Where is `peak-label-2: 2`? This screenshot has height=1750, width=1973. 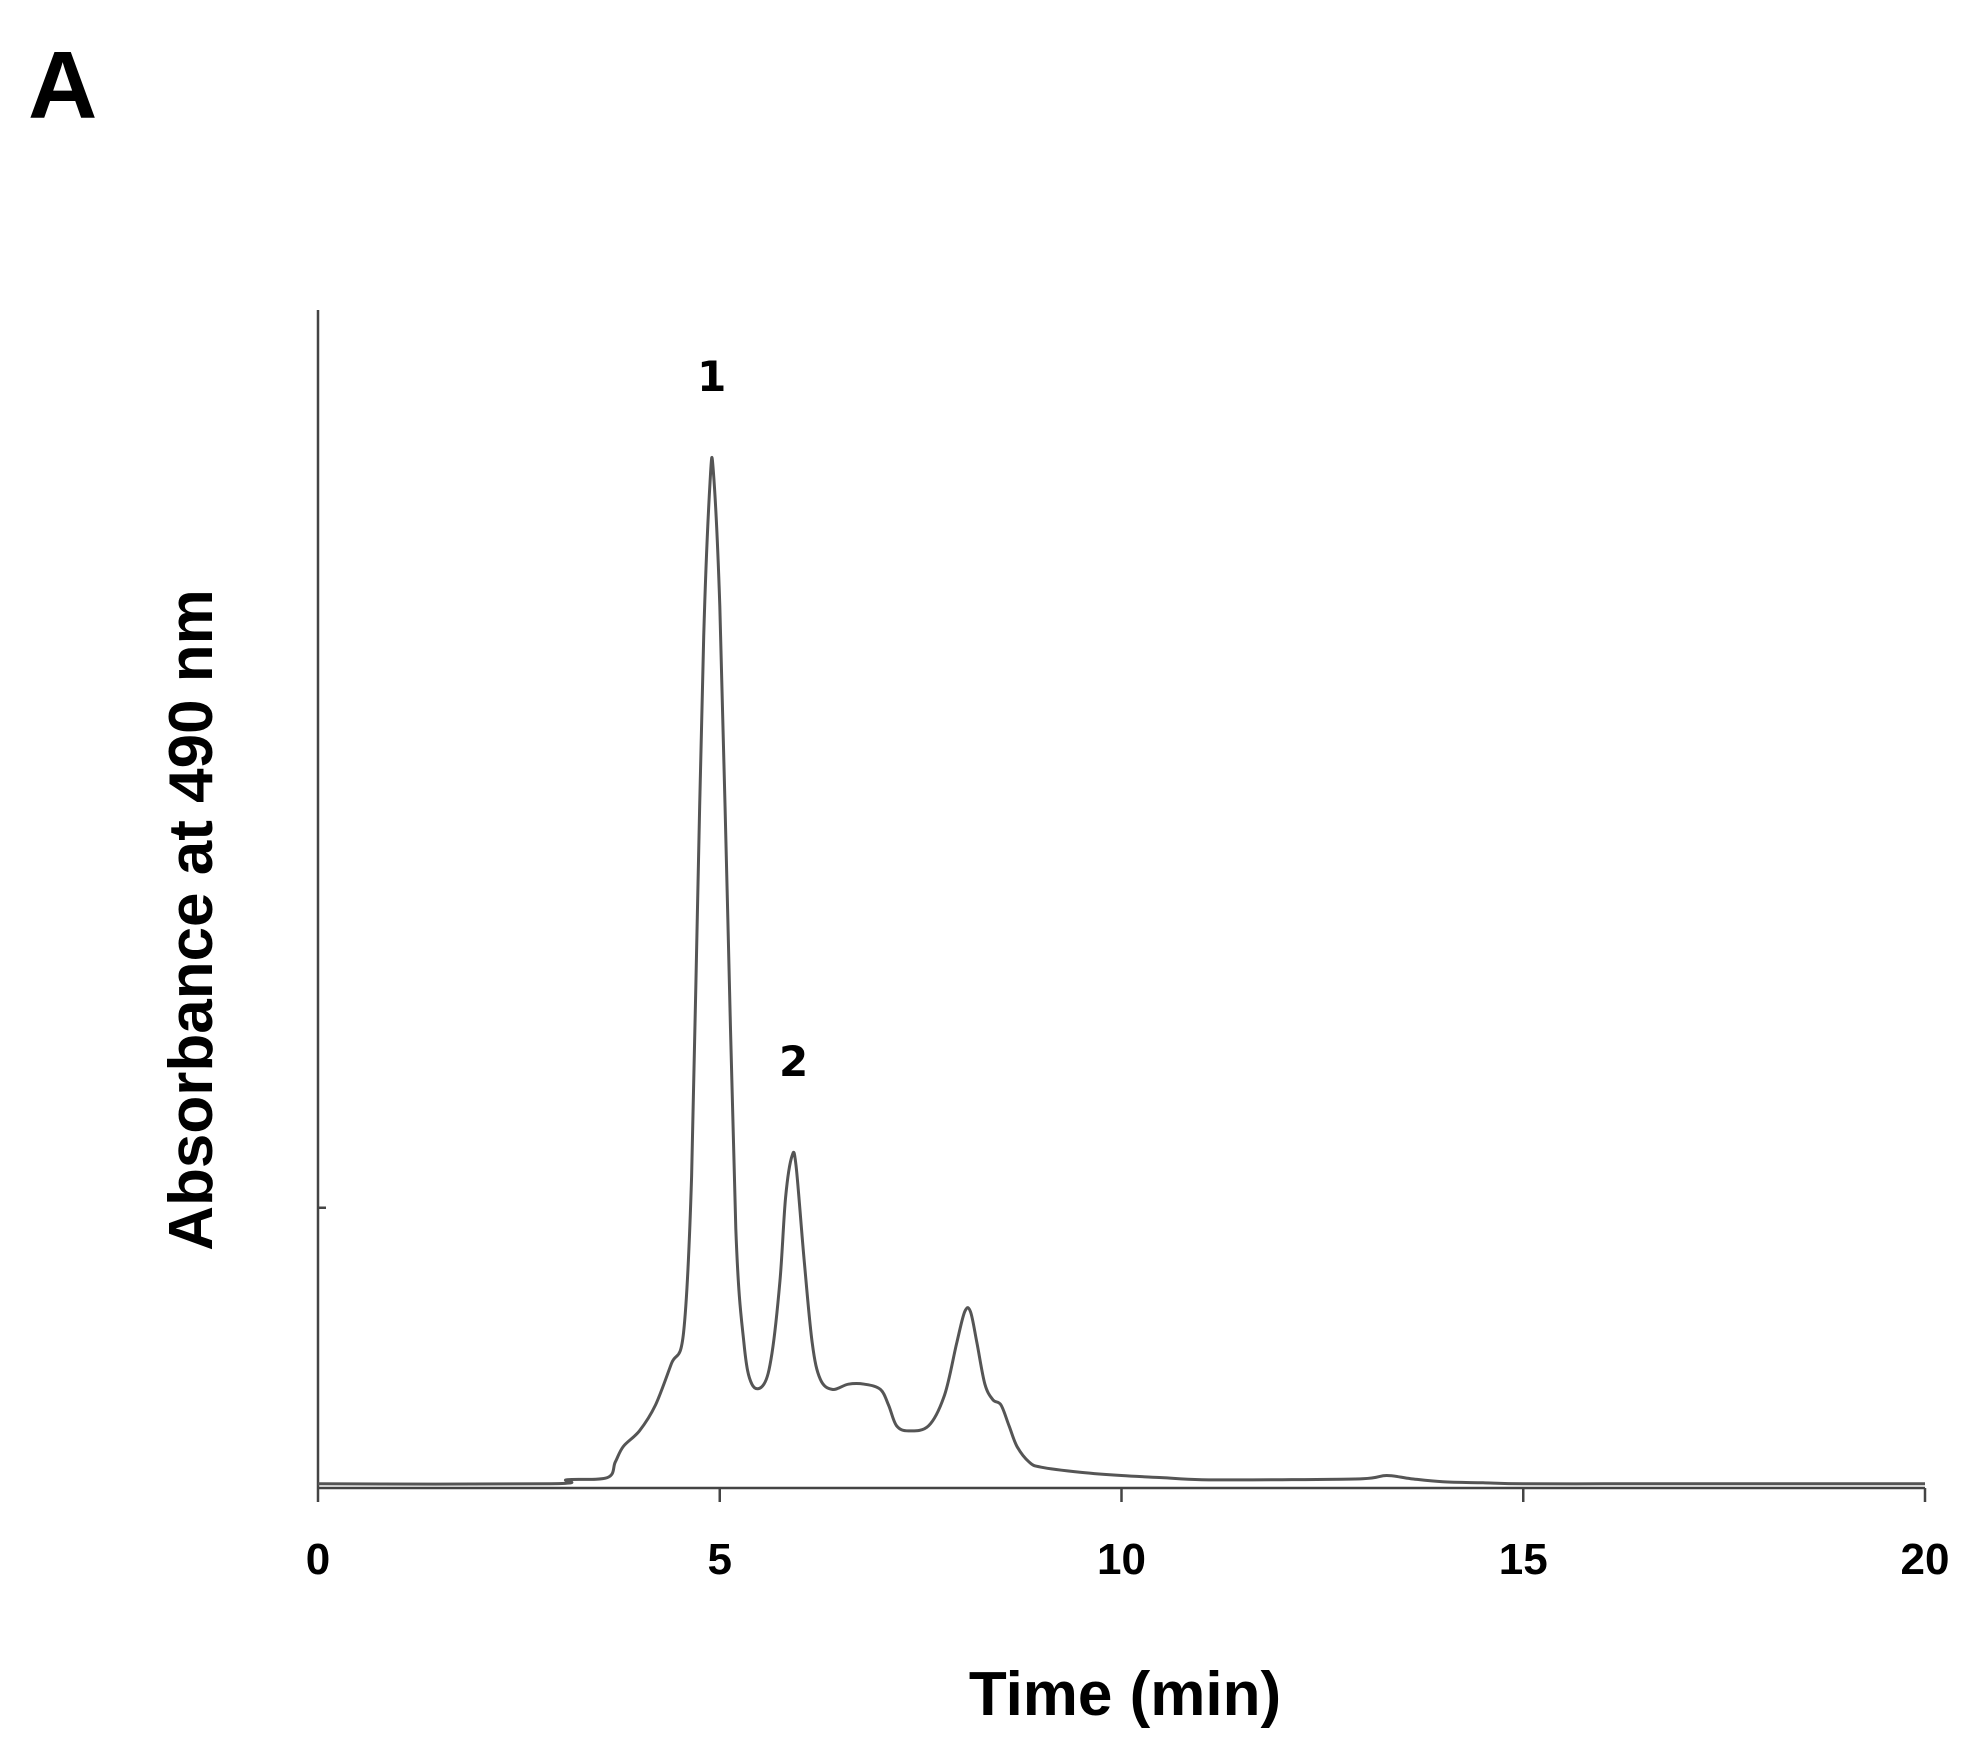 peak-label-2: 2 is located at coordinates (793, 1061).